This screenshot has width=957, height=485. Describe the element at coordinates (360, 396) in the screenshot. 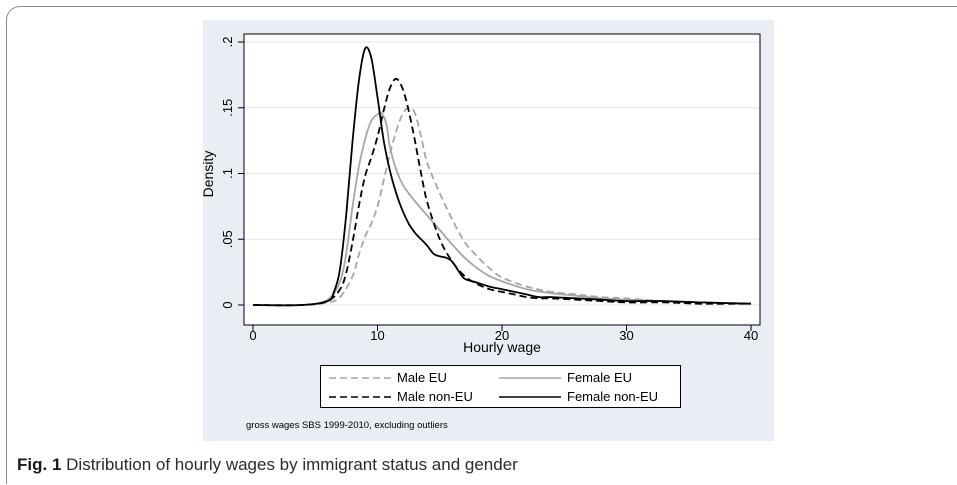

I see `legend-swatch-male-non-eu` at that location.